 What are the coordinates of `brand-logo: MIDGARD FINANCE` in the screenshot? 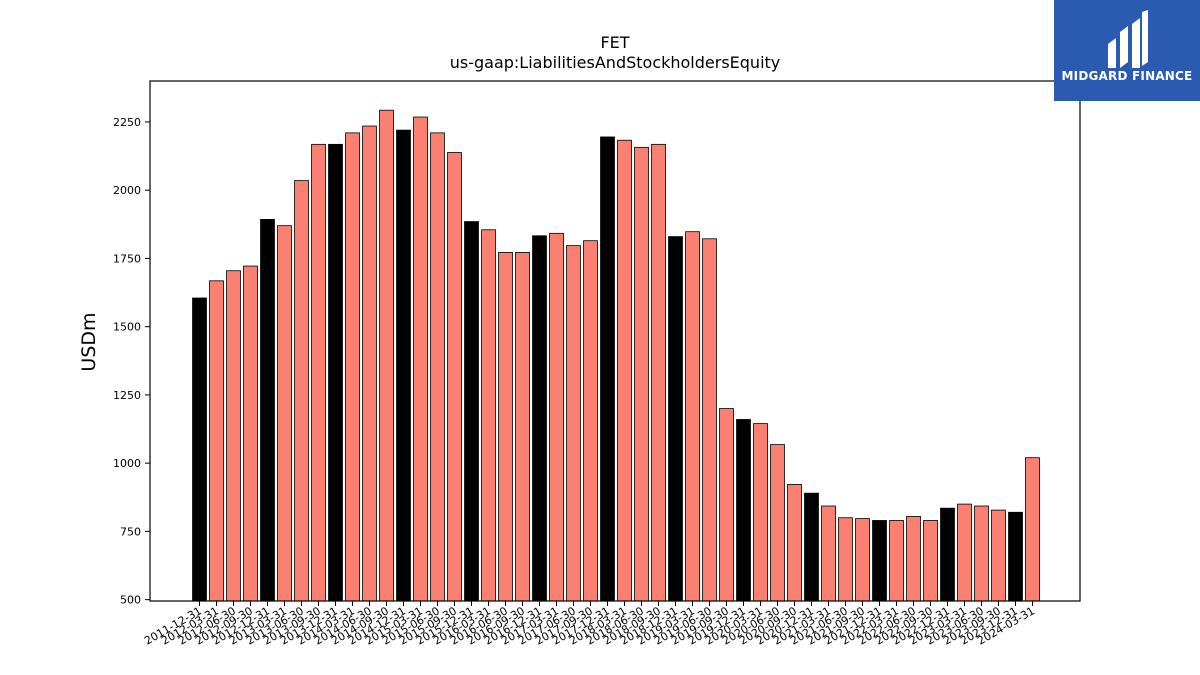 It's located at (1127, 50).